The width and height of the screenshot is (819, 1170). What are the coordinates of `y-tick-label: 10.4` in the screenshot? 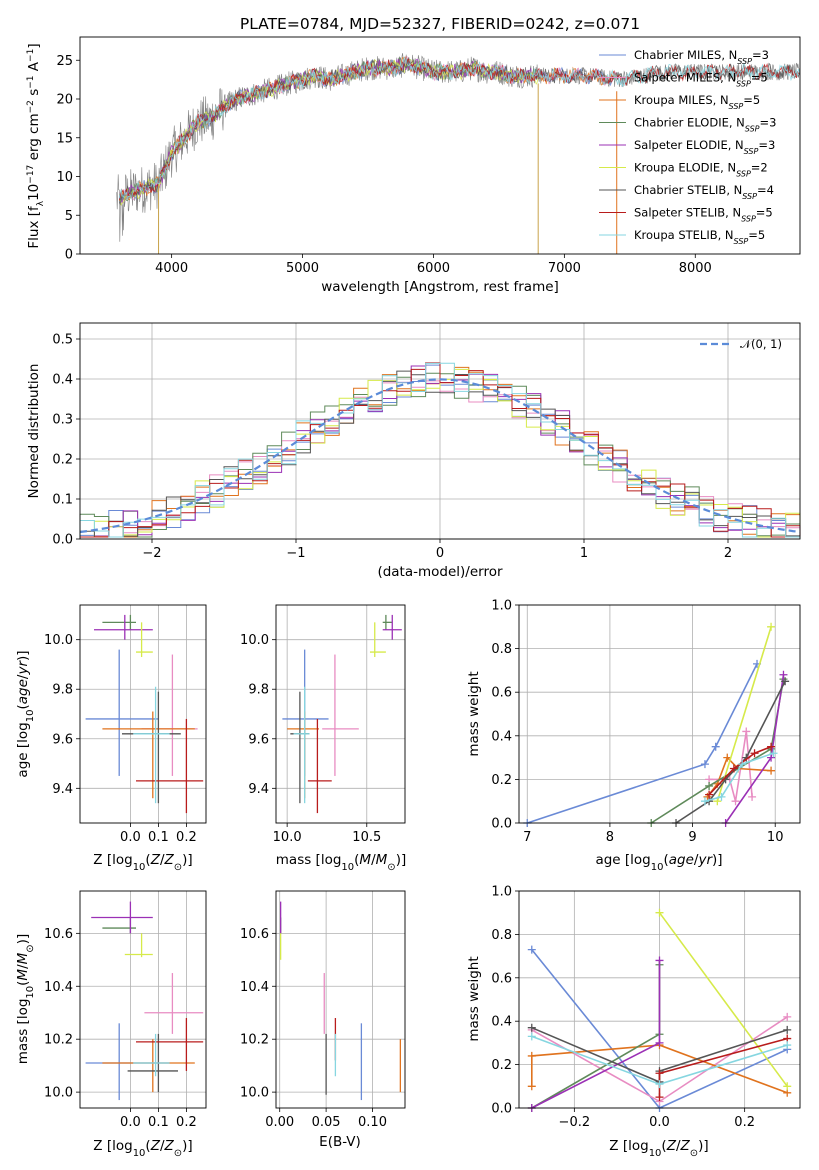 It's located at (254, 987).